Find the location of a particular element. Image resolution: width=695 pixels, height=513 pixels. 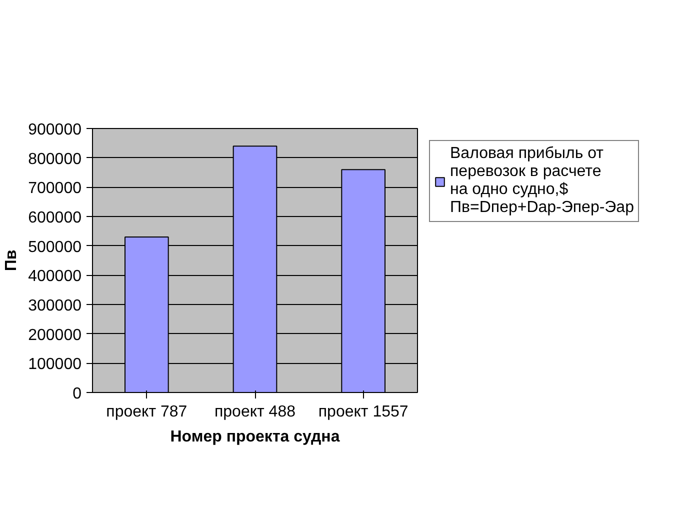

y-tick-label: 0 is located at coordinates (77, 394).